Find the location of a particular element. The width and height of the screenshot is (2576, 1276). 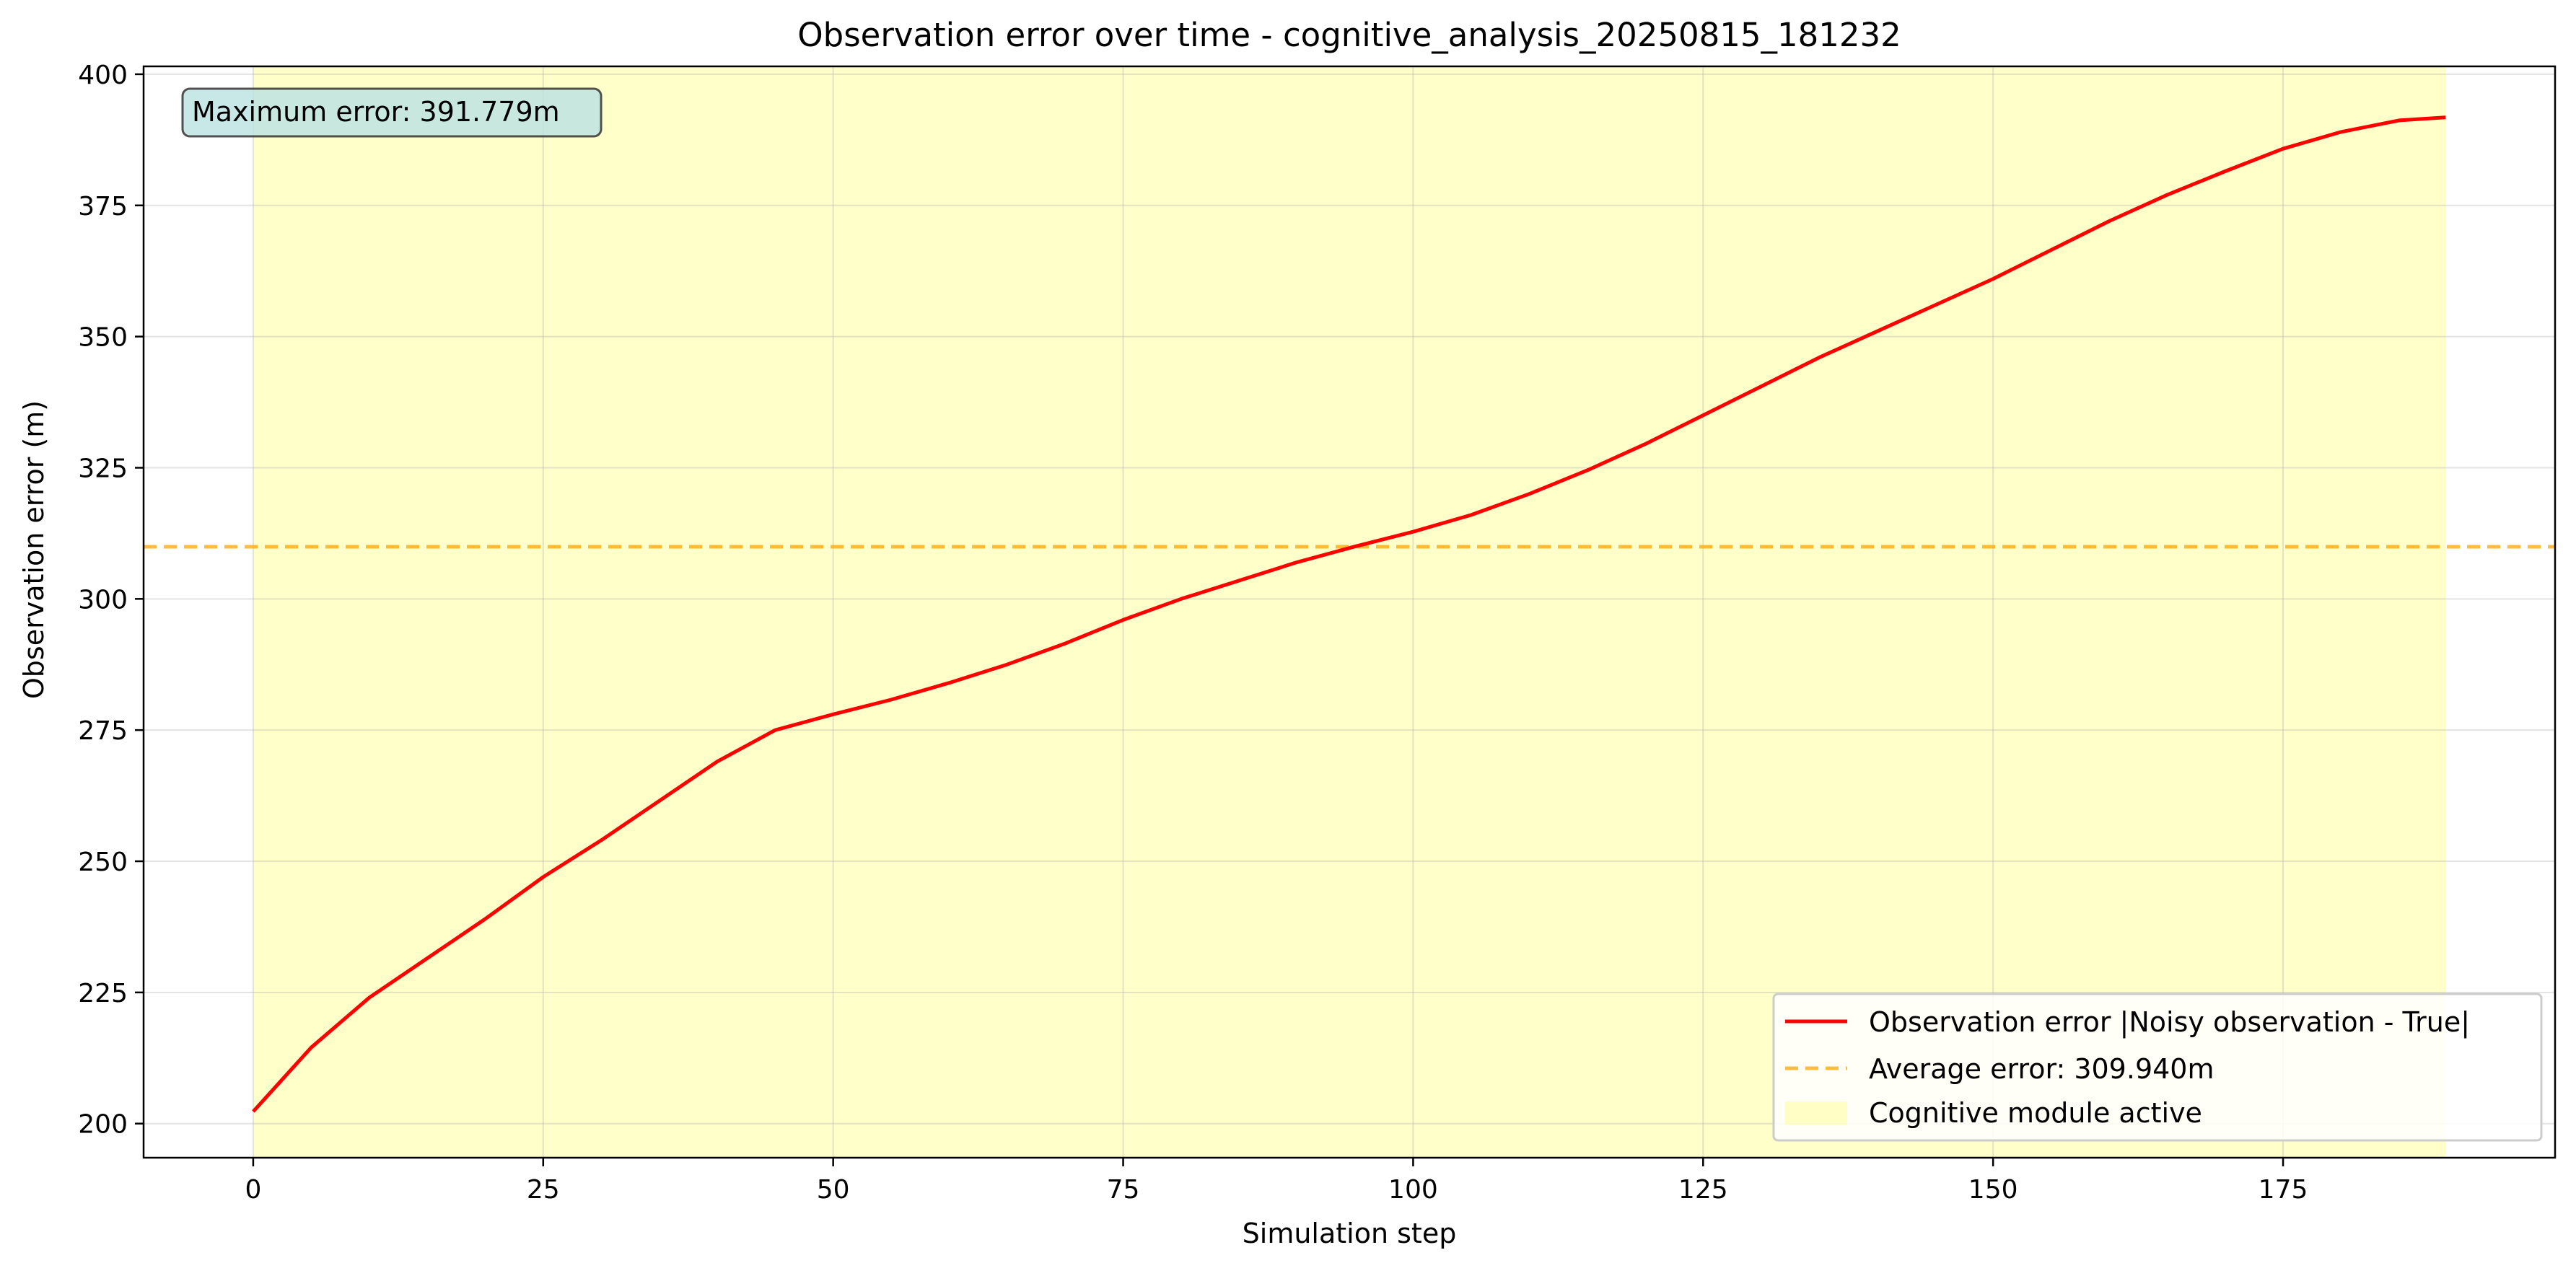

max-error-annotation: Maximum error: 391.779m is located at coordinates (392, 112).